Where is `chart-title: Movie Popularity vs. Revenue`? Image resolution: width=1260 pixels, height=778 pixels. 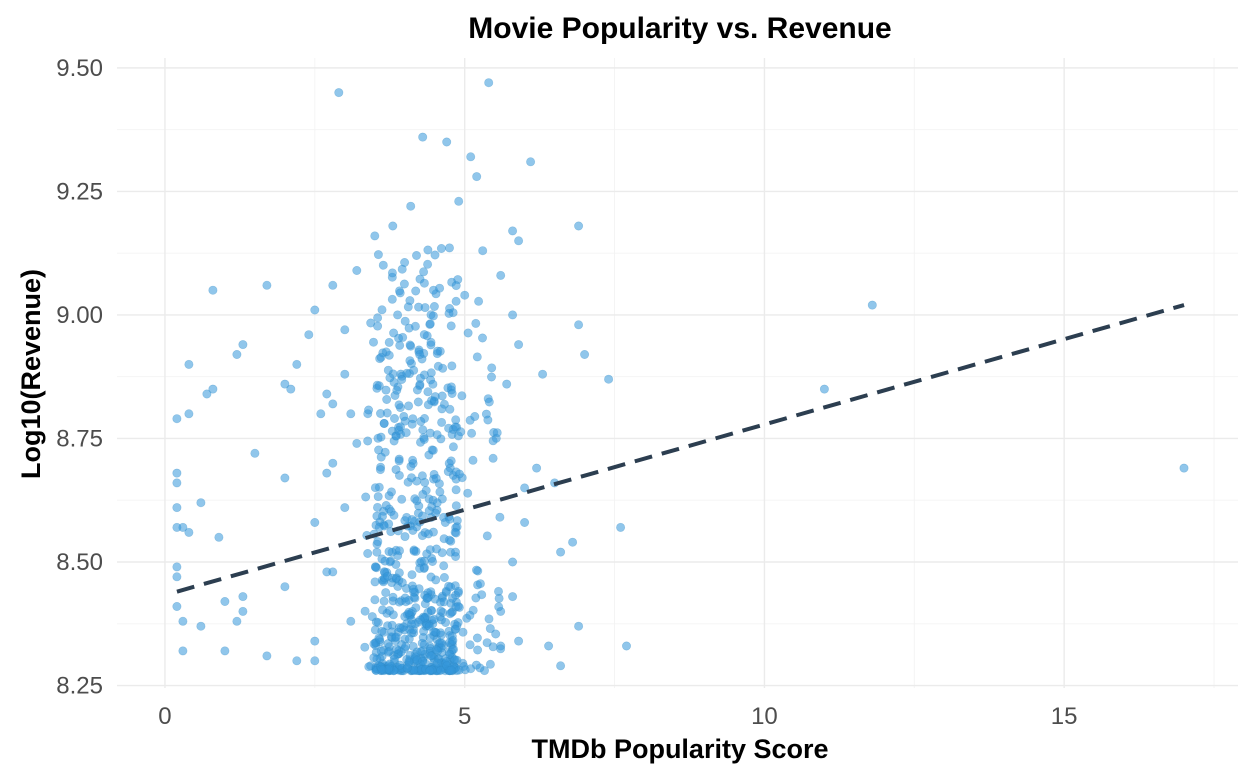
chart-title: Movie Popularity vs. Revenue is located at coordinates (679, 28).